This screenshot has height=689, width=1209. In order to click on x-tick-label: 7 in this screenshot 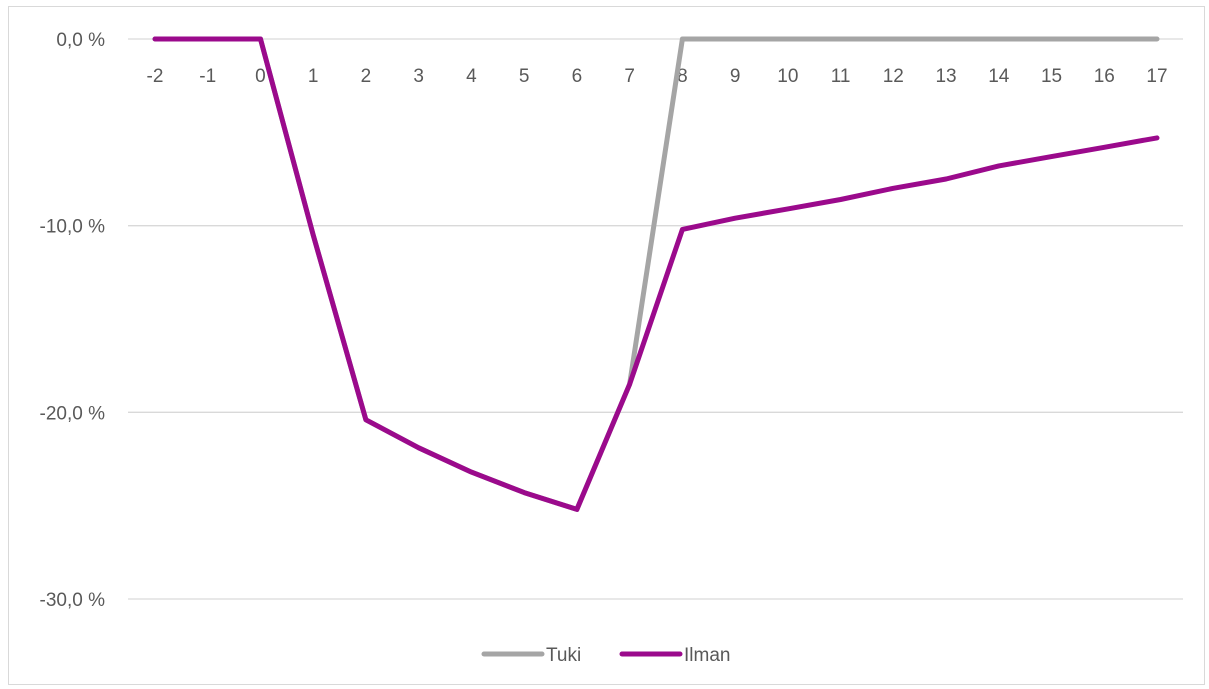, I will do `click(629, 76)`.